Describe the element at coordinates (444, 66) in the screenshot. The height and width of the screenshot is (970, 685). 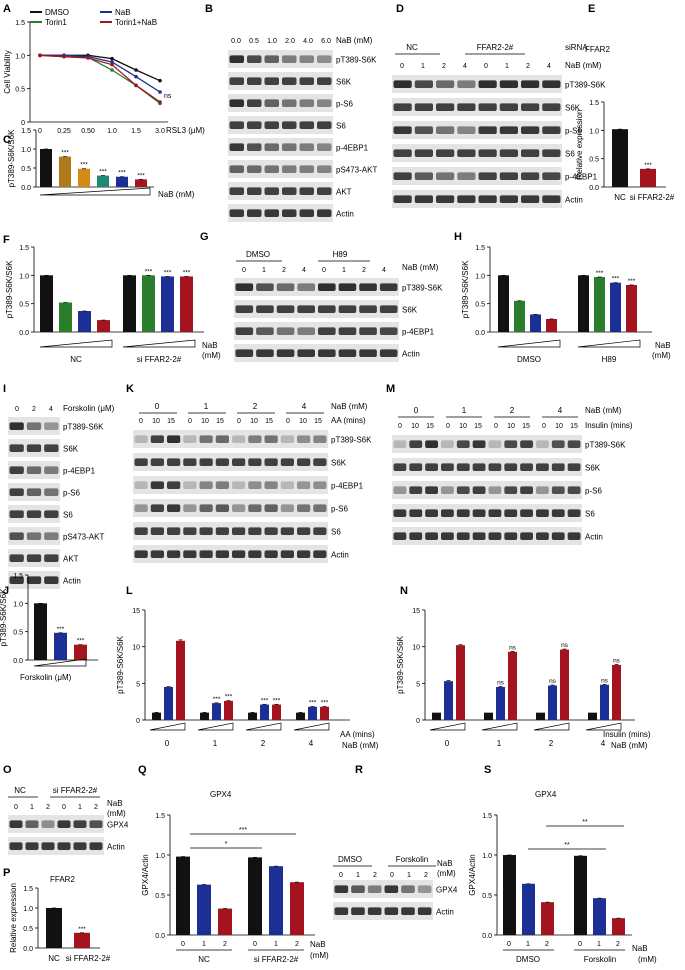
I see `panelD-lane-label: 2` at that location.